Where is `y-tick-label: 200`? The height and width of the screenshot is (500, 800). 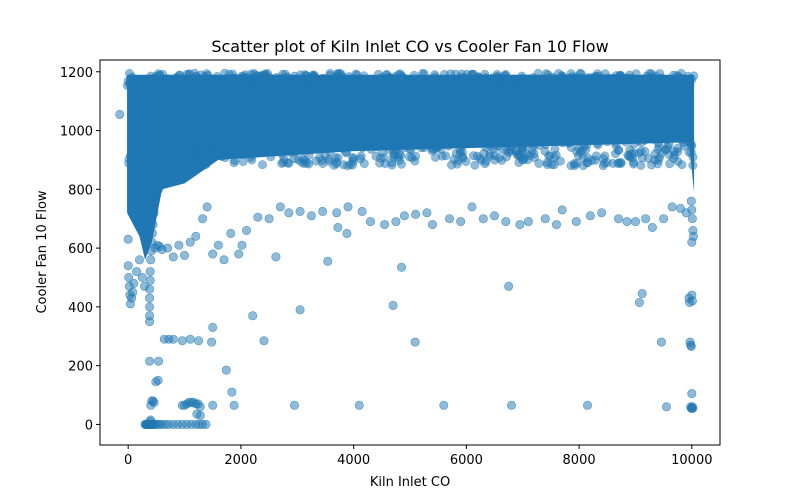
y-tick-label: 200 is located at coordinates (80, 367).